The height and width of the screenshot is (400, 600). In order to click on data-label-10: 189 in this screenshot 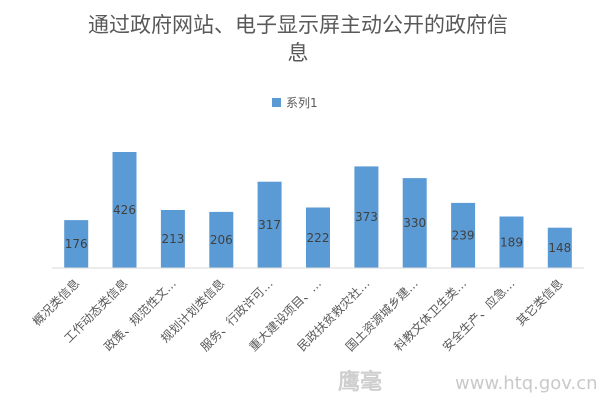, I will do `click(511, 242)`.